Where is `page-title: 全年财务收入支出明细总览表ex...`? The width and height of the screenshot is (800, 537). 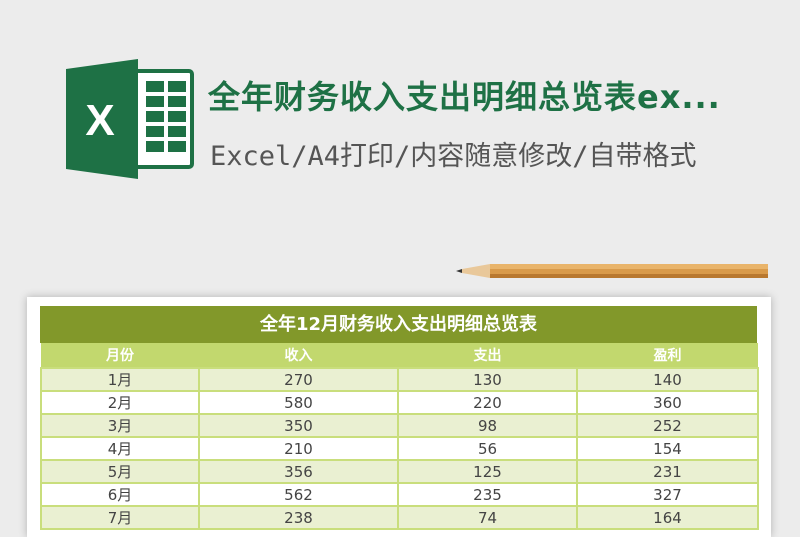 page-title: 全年财务收入支出明细总览表ex... is located at coordinates (464, 97).